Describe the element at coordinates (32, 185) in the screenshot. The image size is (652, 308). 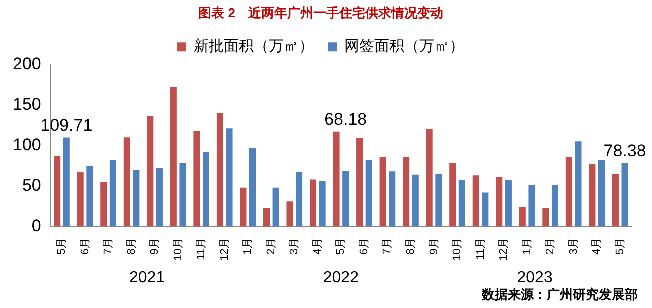
I see `y-tick-label: 50` at that location.